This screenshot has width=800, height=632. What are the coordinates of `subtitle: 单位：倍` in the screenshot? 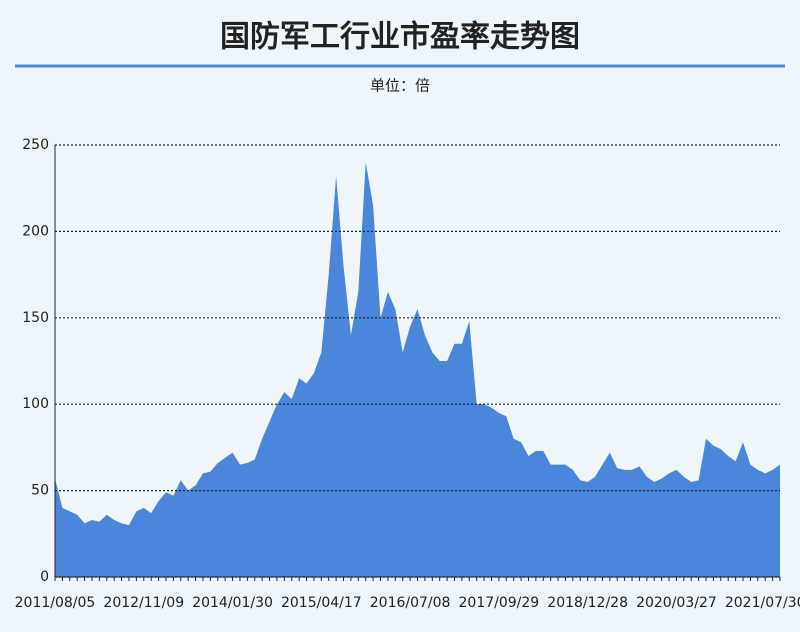 It's located at (400, 86).